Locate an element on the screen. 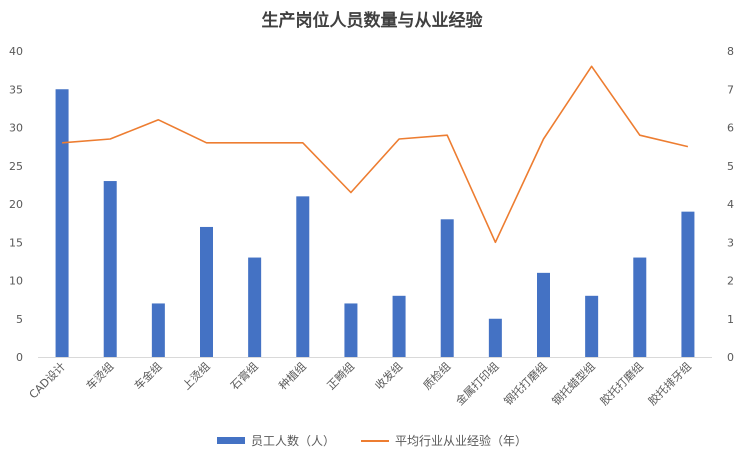 The image size is (744, 461). legend: 员工人数（人） 平均行业从业经验（年） is located at coordinates (372, 440).